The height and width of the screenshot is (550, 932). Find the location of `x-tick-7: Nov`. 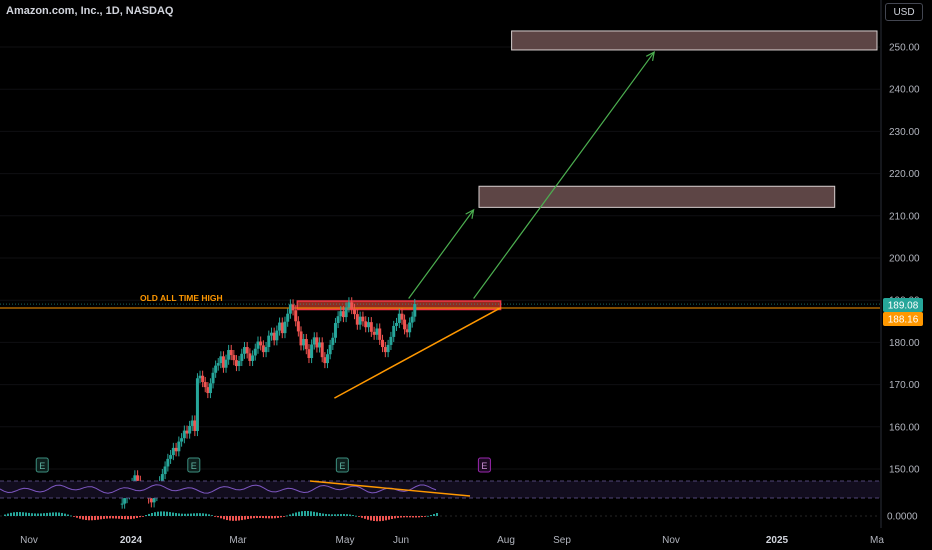

x-tick-7: Nov is located at coordinates (671, 540).